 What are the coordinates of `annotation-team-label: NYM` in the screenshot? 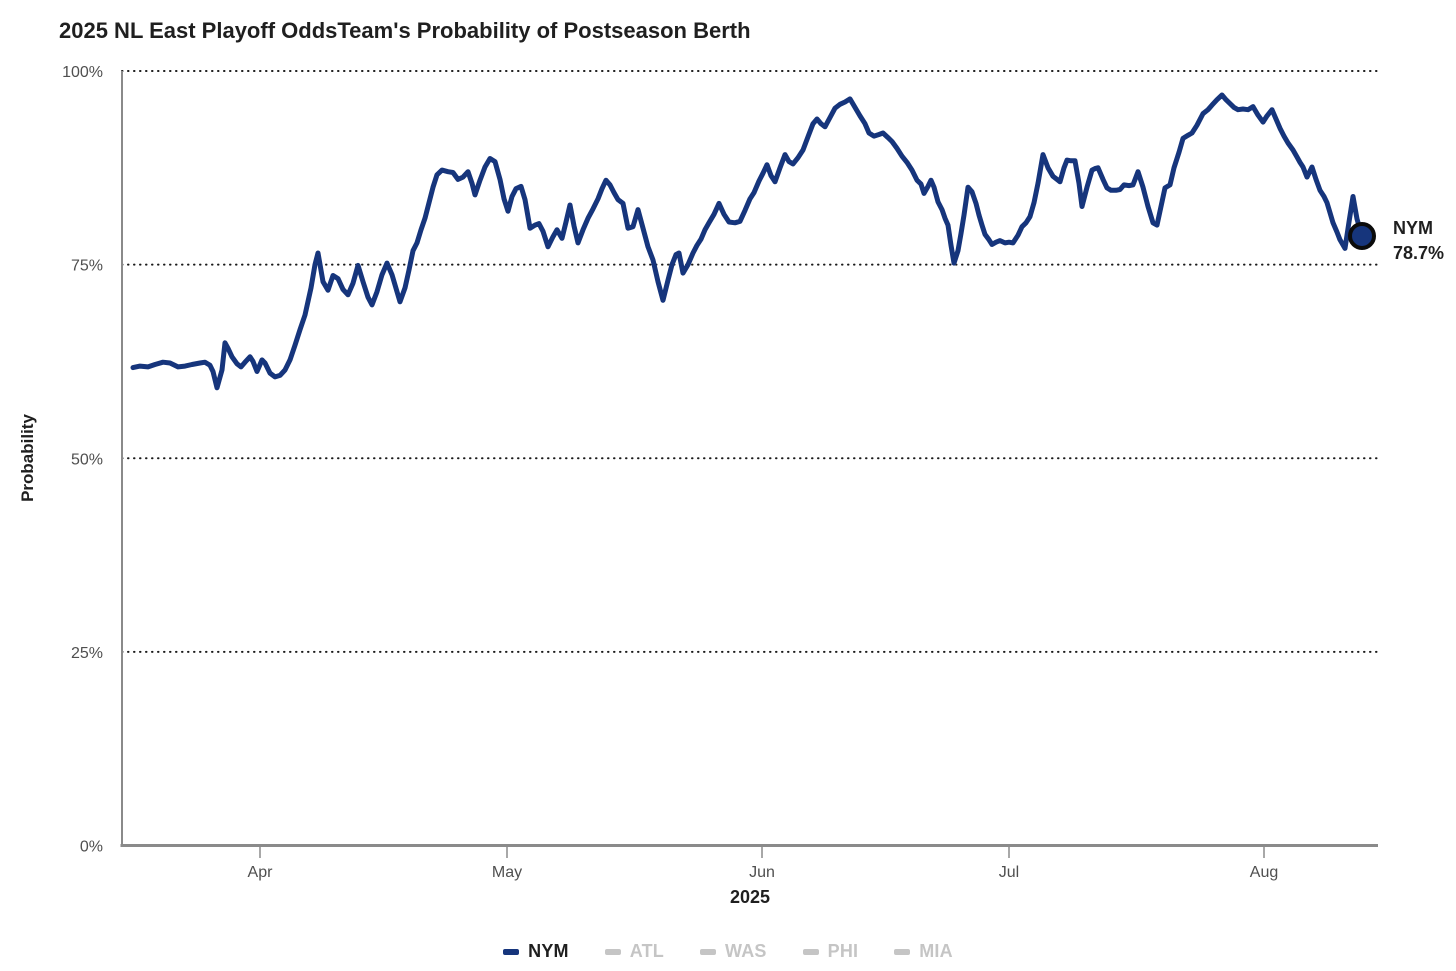 It's located at (1413, 228).